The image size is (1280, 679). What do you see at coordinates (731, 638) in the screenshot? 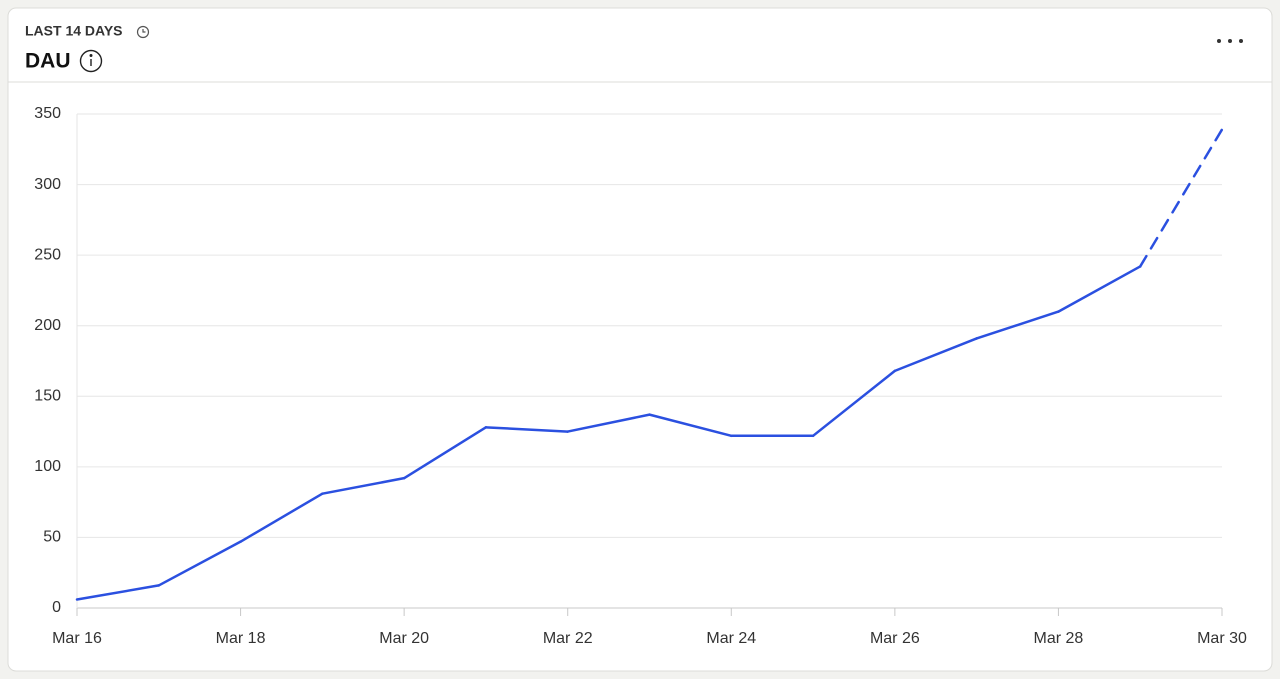
I see `x-tick-label: Mar 24` at bounding box center [731, 638].